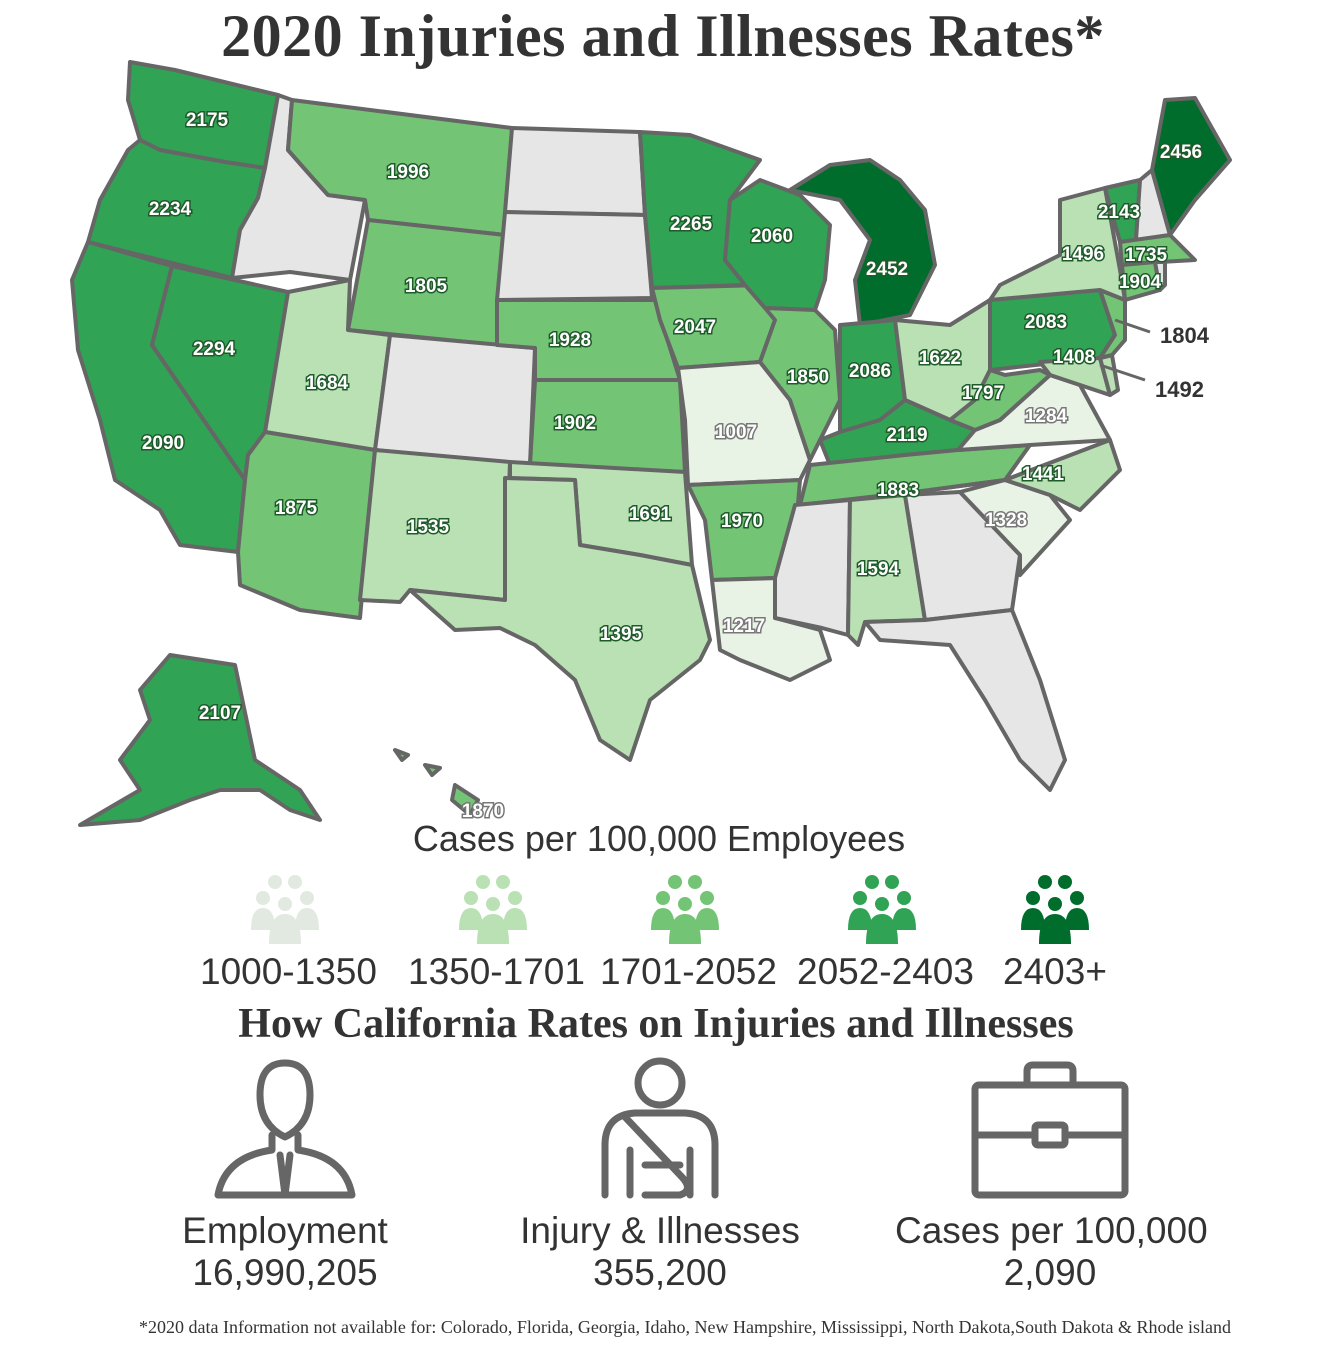 Image resolution: width=1326 pixels, height=1350 pixels. Describe the element at coordinates (570, 340) in the screenshot. I see `label-NE: 1928` at that location.